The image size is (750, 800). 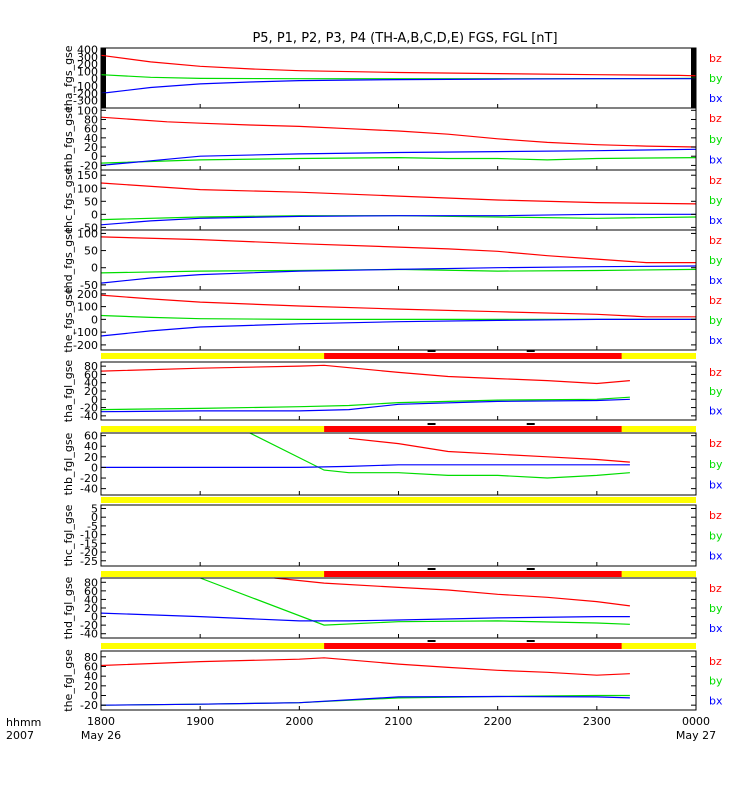 I want to click on y-tick-label: -50, so click(x=89, y=227).